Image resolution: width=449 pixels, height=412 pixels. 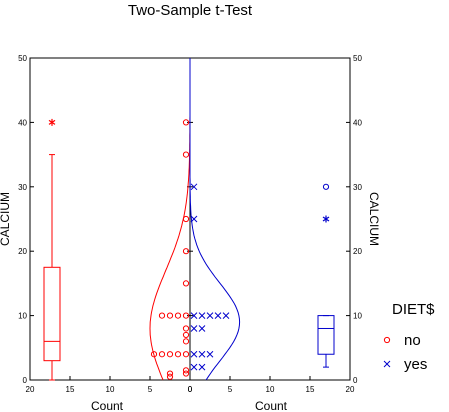 I want to click on x-axis-title-right: Count, so click(x=271, y=405).